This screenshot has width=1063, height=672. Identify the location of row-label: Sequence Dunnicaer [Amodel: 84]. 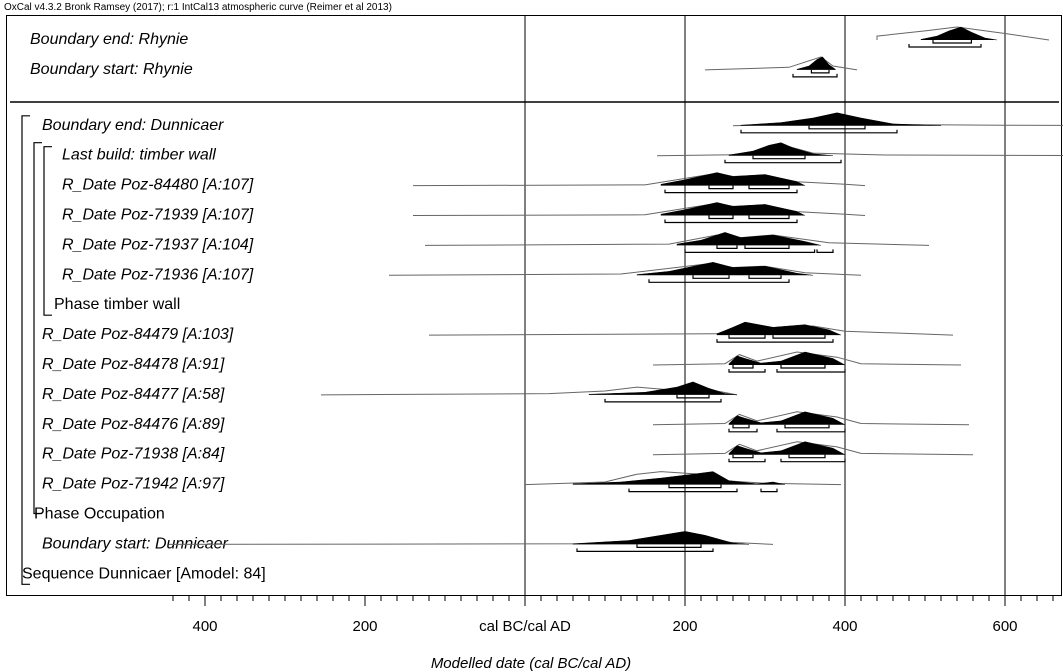
(144, 573).